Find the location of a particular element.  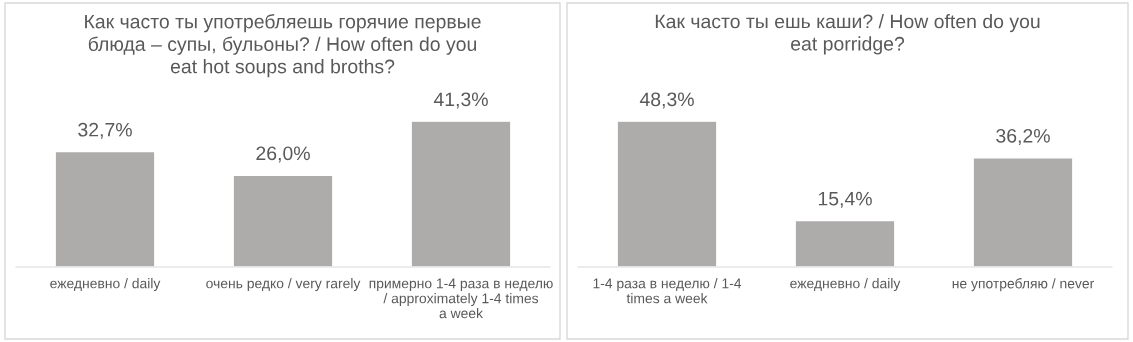

x-tick-label: примерно 1-4 раза в неделю / approximately 1-4 times a week is located at coordinates (461, 298).